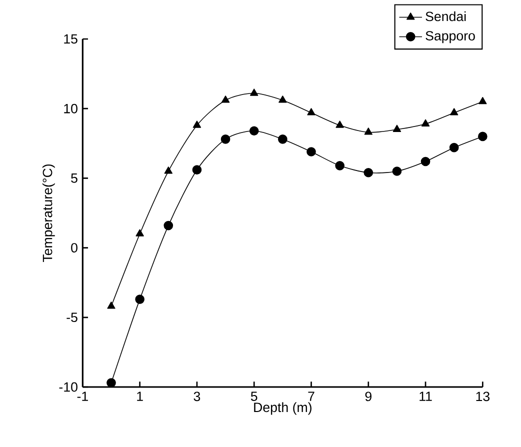  What do you see at coordinates (254, 397) in the screenshot?
I see `x-tick-label: 5` at bounding box center [254, 397].